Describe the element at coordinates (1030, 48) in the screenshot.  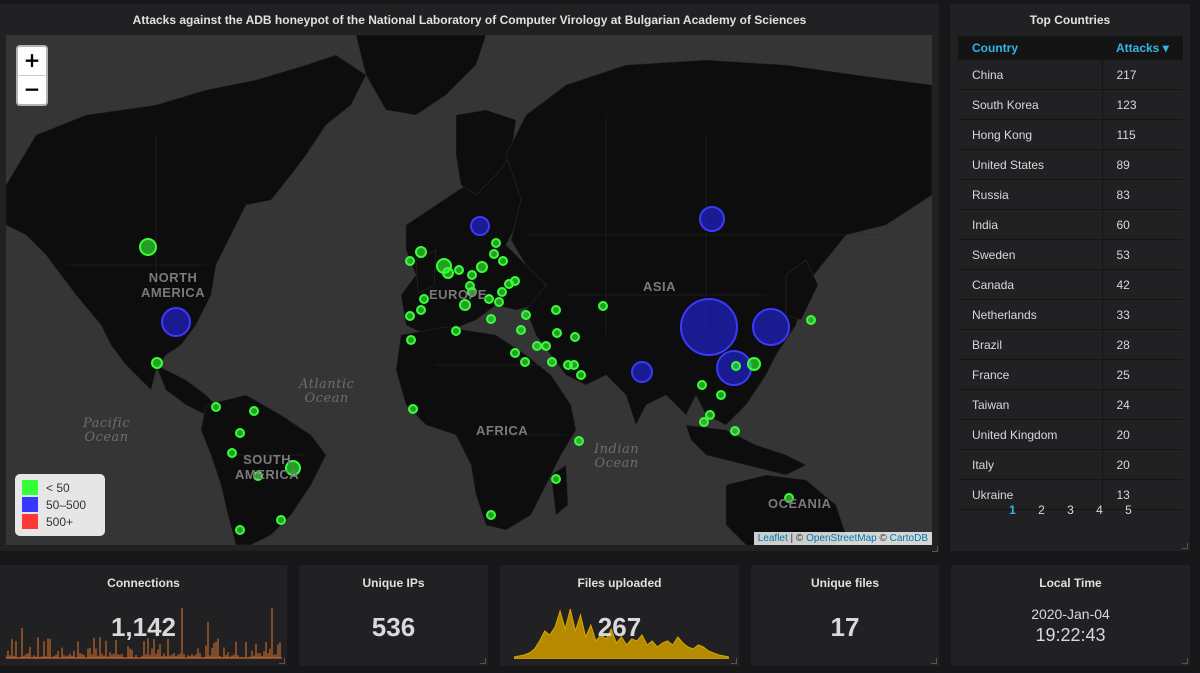
I see `column-header-country: Country` at that location.